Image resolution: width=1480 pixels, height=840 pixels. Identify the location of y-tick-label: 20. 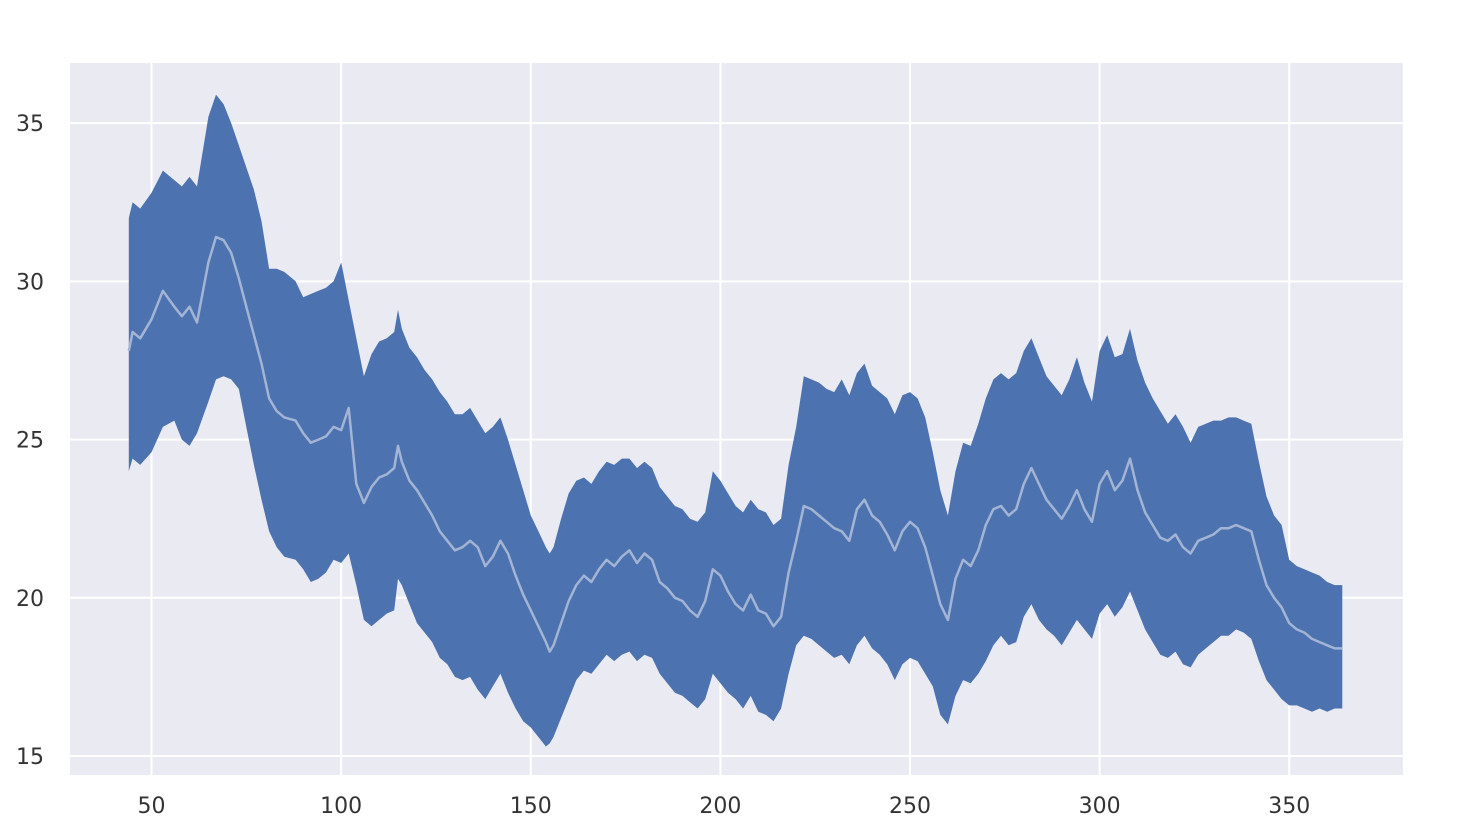
(30, 599).